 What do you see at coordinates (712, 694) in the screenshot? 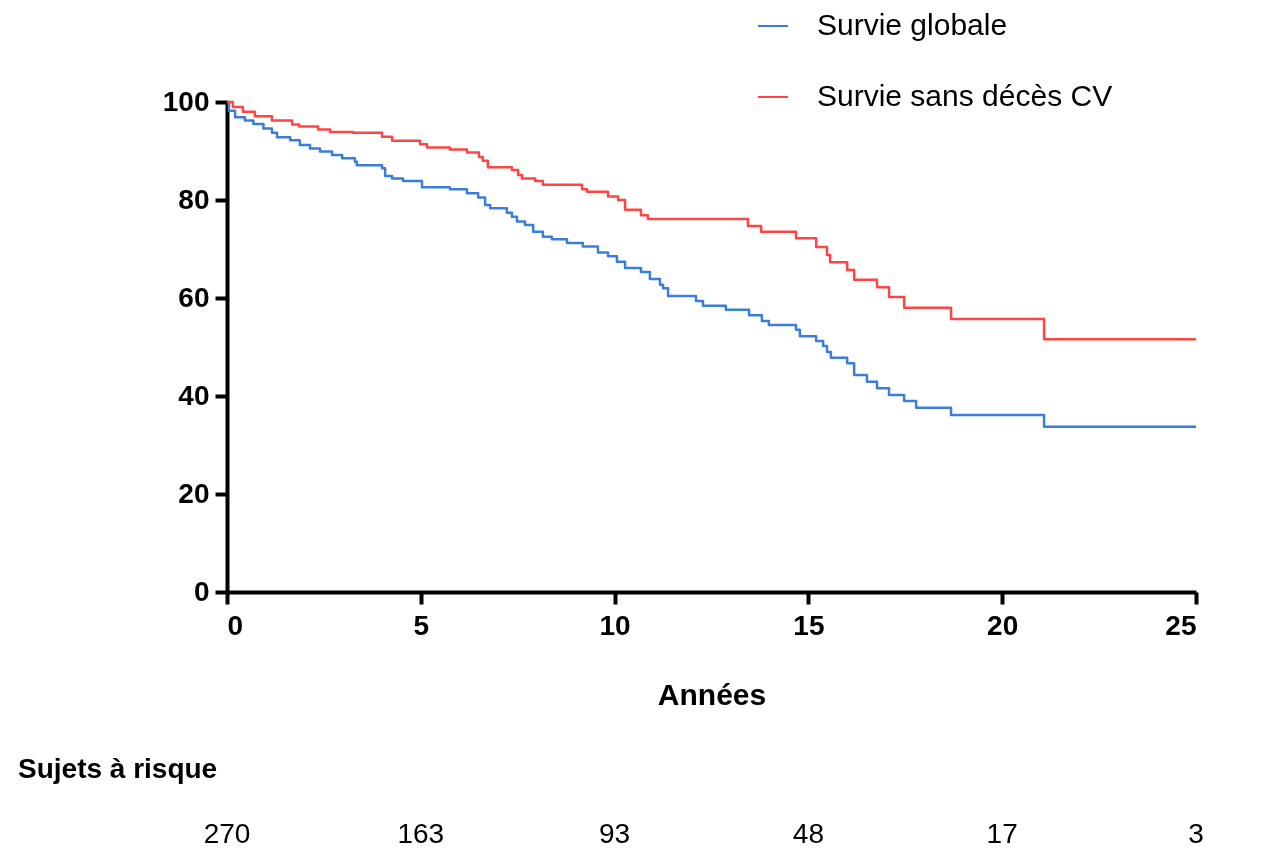
I see `x-axis-title: Années` at bounding box center [712, 694].